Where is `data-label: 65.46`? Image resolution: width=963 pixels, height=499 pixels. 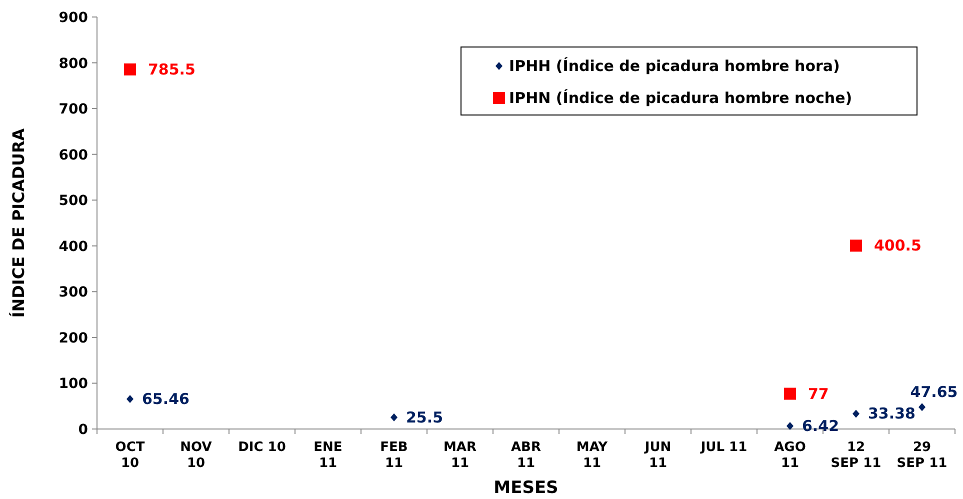 data-label: 65.46 is located at coordinates (166, 399).